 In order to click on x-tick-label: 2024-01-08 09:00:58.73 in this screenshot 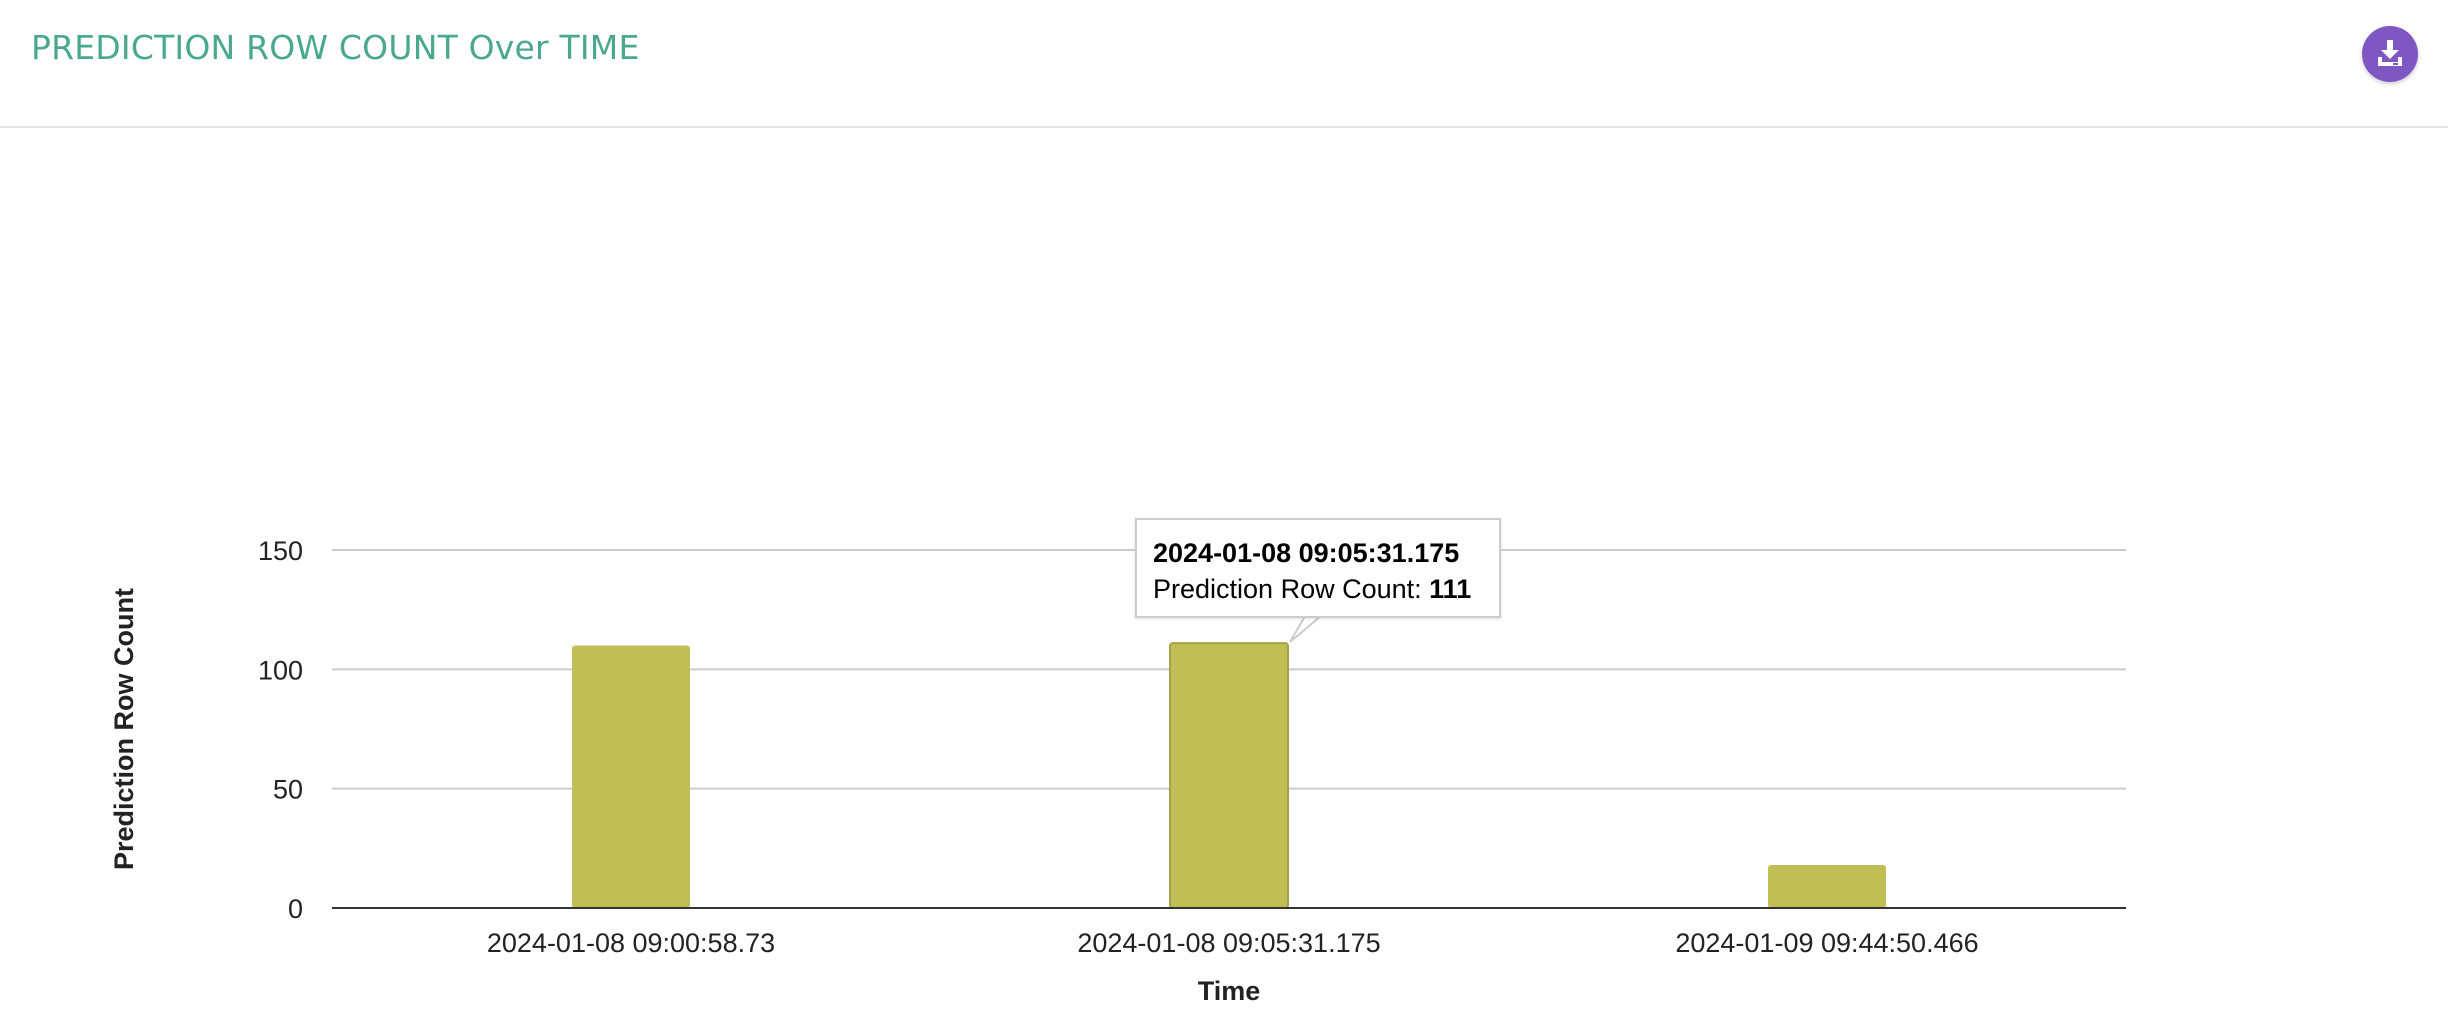, I will do `click(631, 943)`.